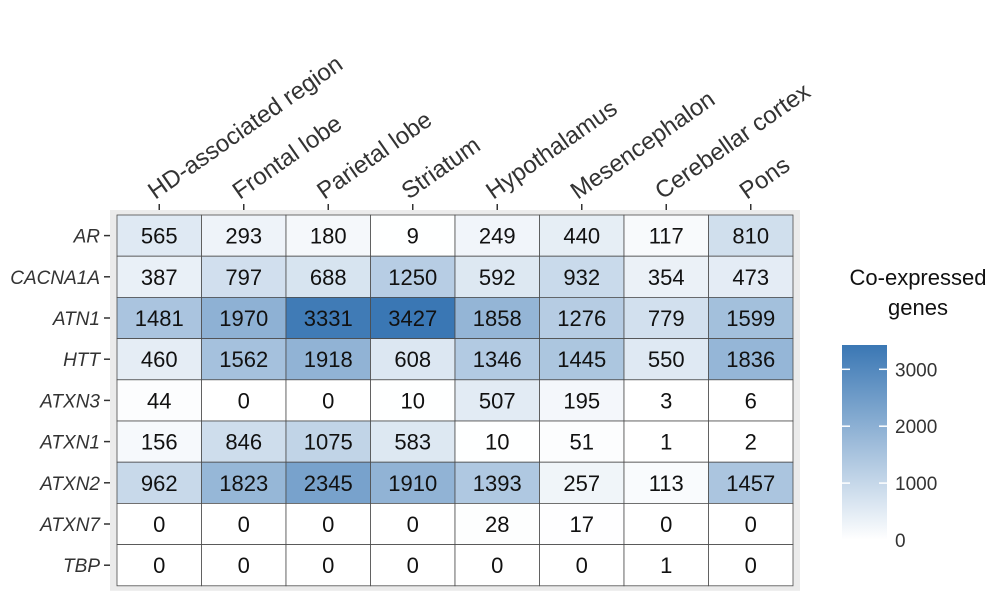 The height and width of the screenshot is (603, 1000). I want to click on cell-value-label: 797, so click(243, 277).